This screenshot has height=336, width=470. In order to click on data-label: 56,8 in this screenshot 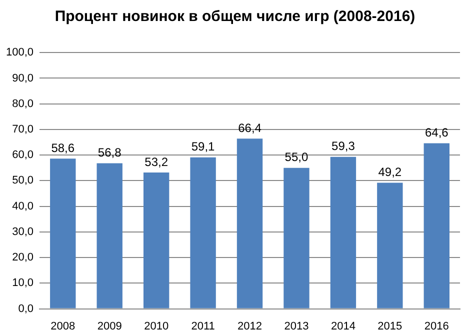, I will do `click(110, 153)`.